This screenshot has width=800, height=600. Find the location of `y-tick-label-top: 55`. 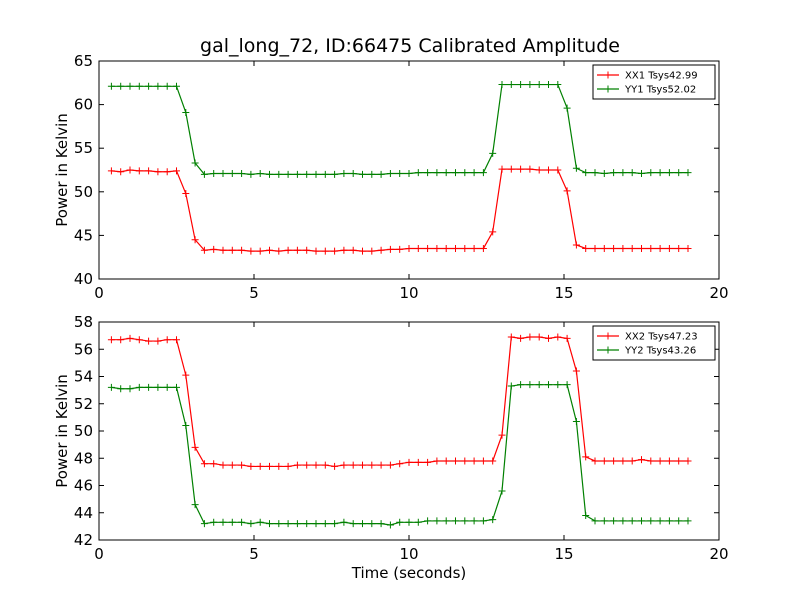

y-tick-label-top: 55 is located at coordinates (83, 148).